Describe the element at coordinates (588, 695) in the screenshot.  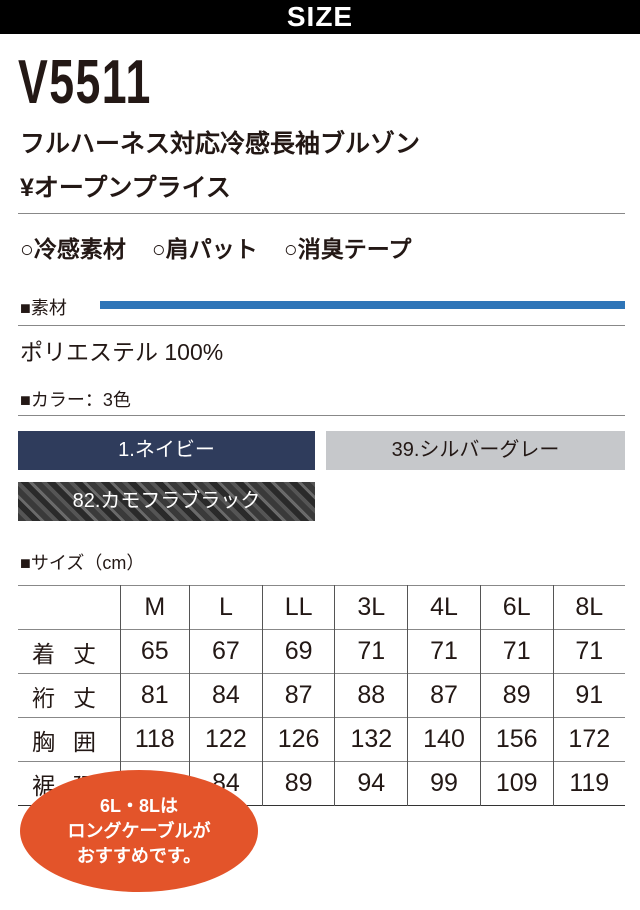
I see `cell: 91` at that location.